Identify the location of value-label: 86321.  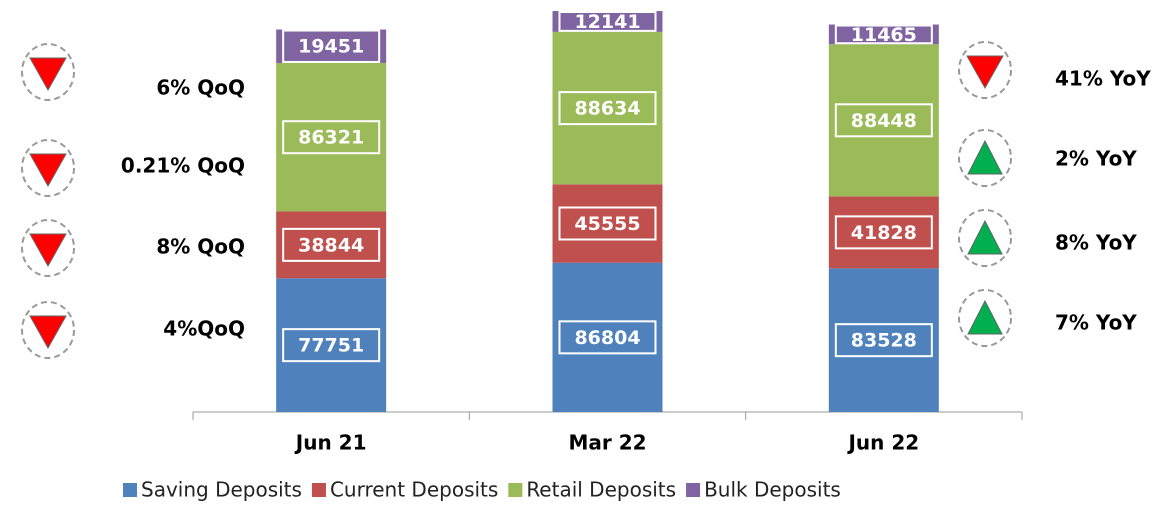
(331, 138).